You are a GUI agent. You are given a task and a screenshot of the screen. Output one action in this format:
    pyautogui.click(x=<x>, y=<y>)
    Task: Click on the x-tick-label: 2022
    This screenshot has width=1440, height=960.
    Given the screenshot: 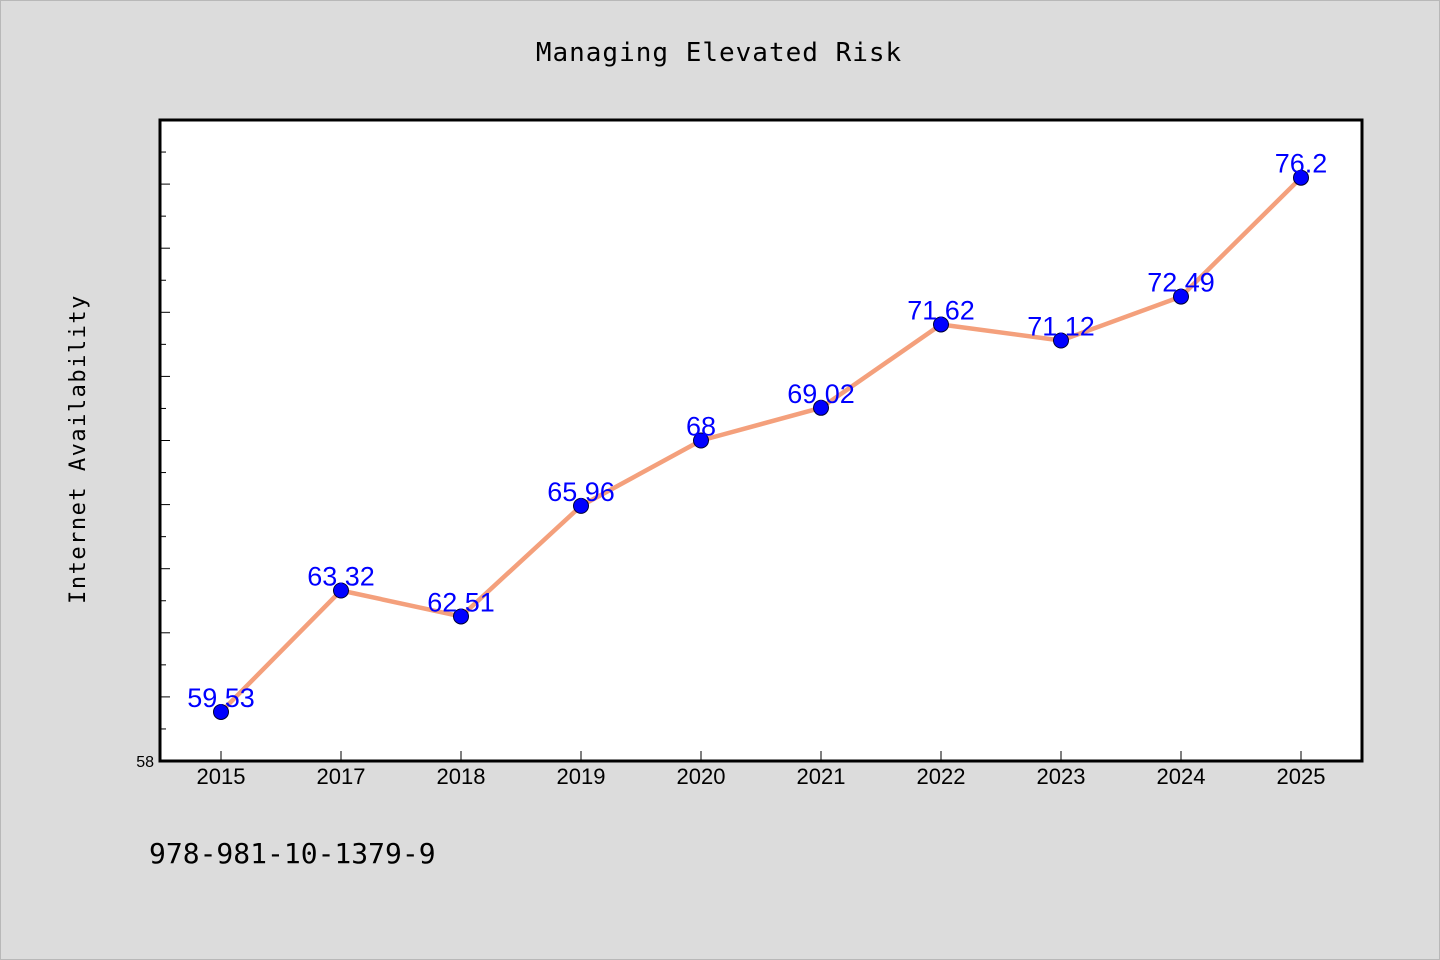 What is the action you would take?
    pyautogui.click(x=941, y=776)
    